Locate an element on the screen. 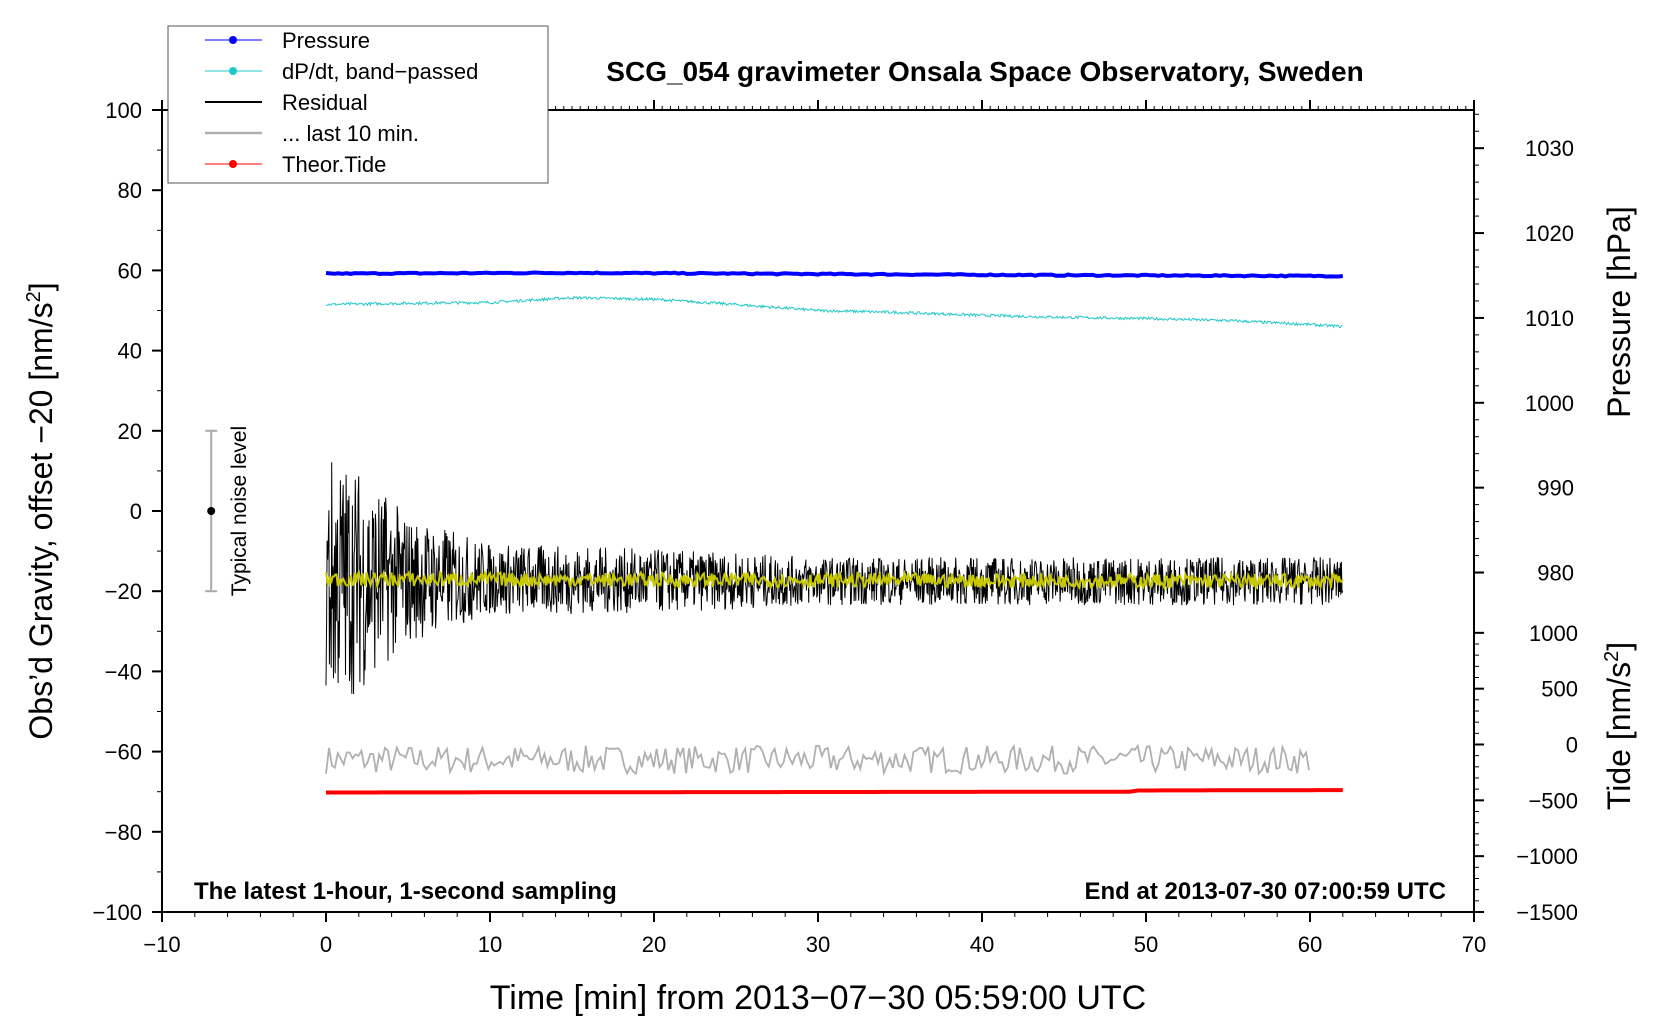 The width and height of the screenshot is (1660, 1020). y-axis-title-pressure: Pressure [hPa] is located at coordinates (1619, 312).